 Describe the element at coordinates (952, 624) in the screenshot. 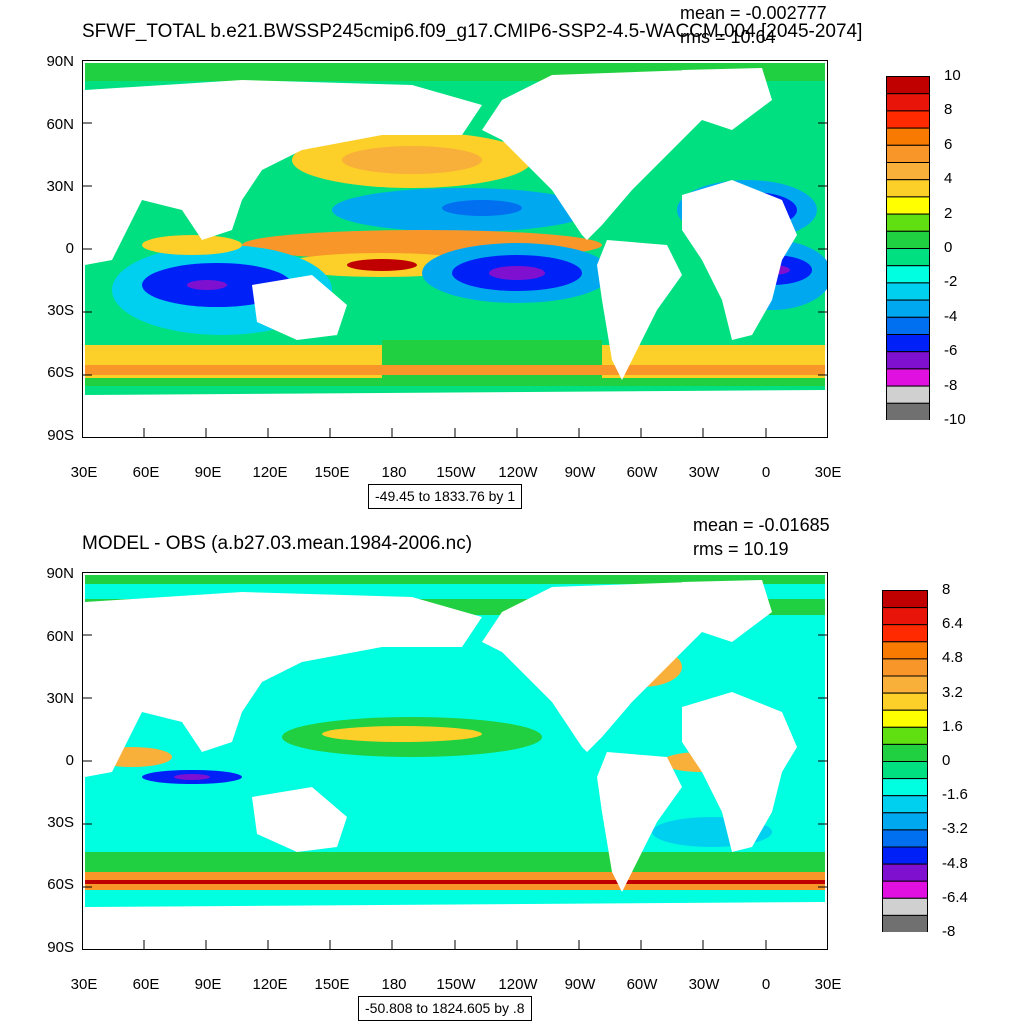

I see `colorbar-label: 6.4` at that location.